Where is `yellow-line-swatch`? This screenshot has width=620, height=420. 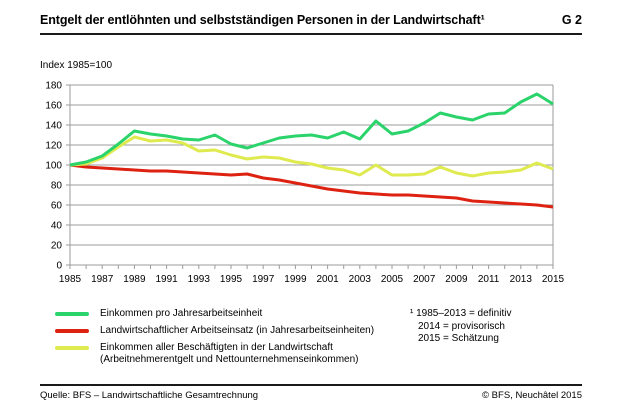 yellow-line-swatch is located at coordinates (72, 348).